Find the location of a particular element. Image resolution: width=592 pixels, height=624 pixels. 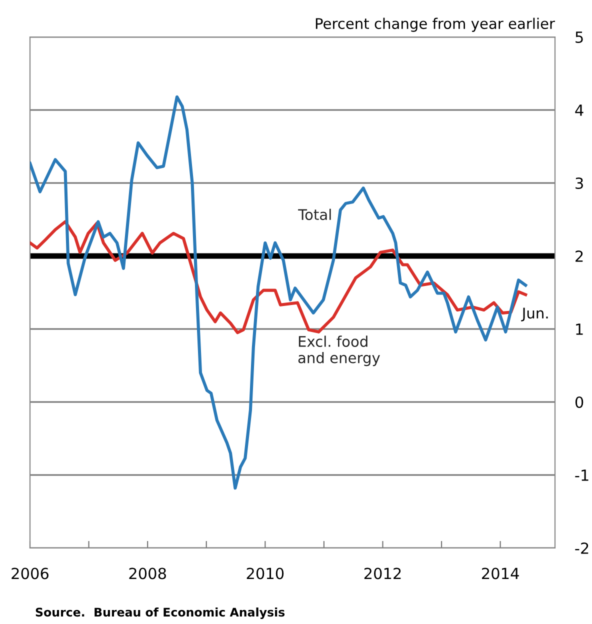

y-axis-title: Percent change from year earlier is located at coordinates (435, 25).